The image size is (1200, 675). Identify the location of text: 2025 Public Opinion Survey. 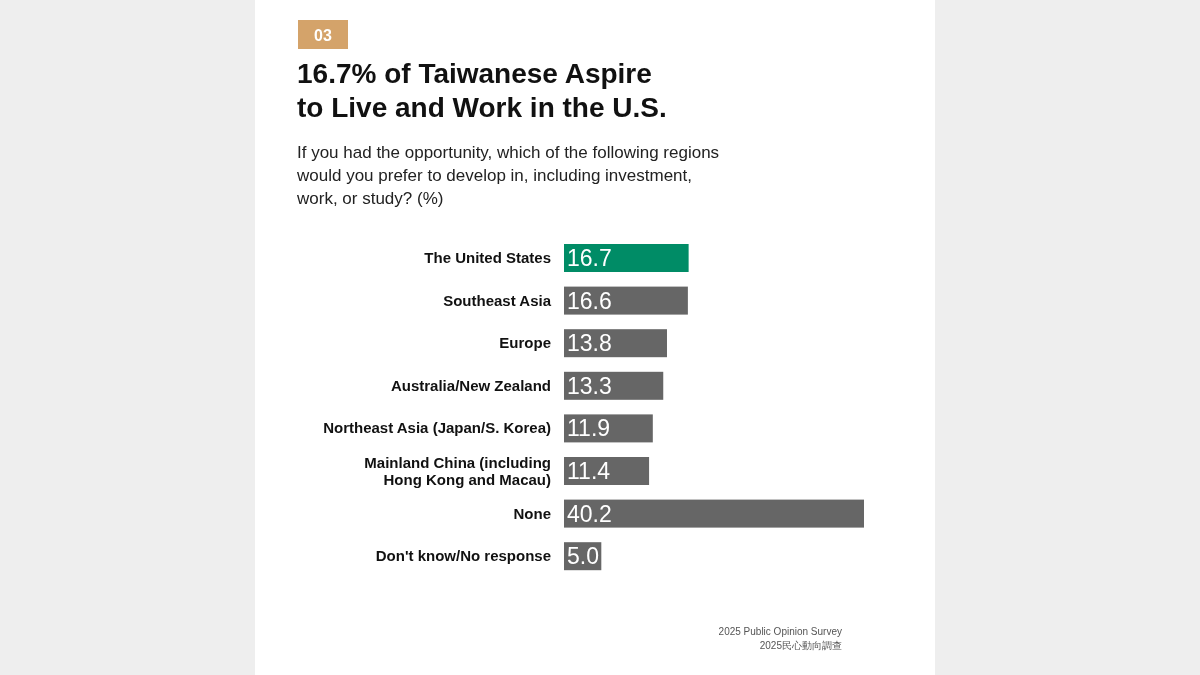
(780, 631).